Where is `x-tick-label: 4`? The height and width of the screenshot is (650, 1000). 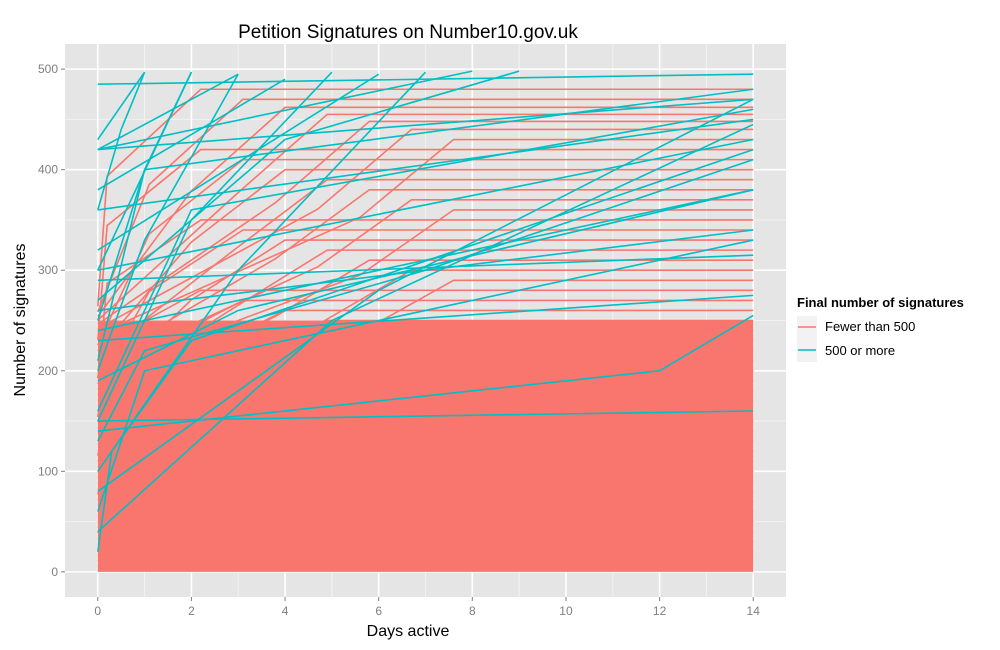 x-tick-label: 4 is located at coordinates (285, 611).